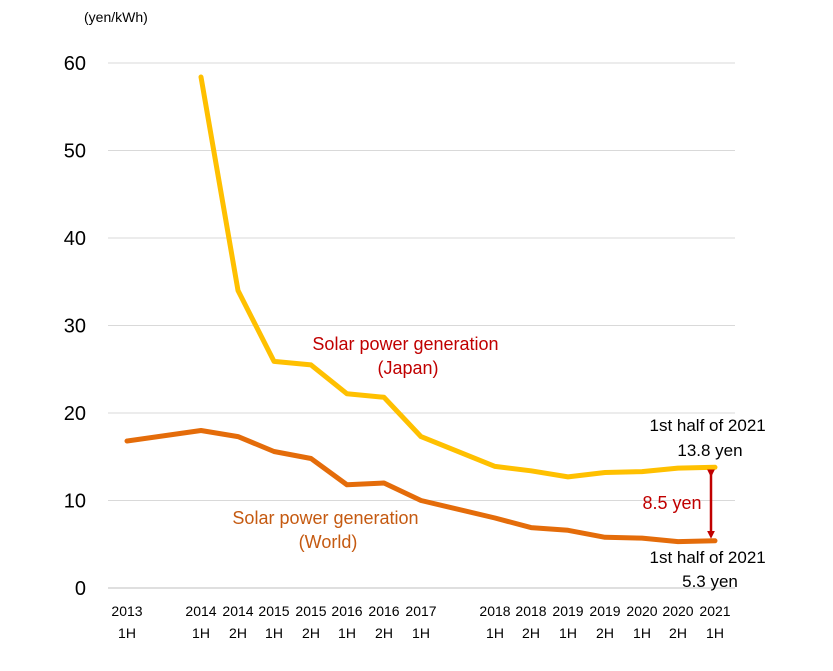  What do you see at coordinates (421, 486) in the screenshot?
I see `series-line-world` at bounding box center [421, 486].